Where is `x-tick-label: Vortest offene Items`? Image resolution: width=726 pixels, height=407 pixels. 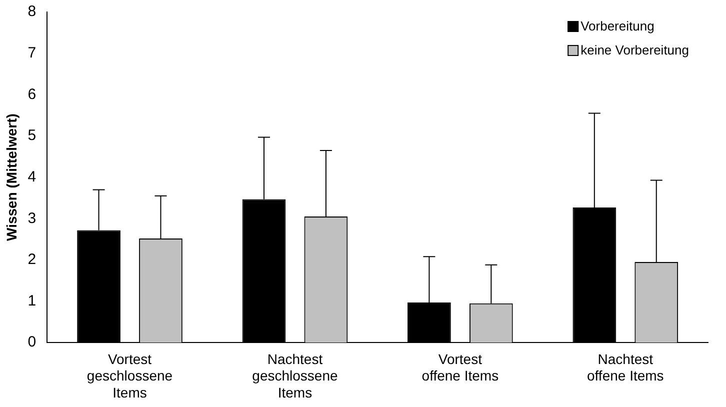 x-tick-label: Vortest offene Items is located at coordinates (460, 367).